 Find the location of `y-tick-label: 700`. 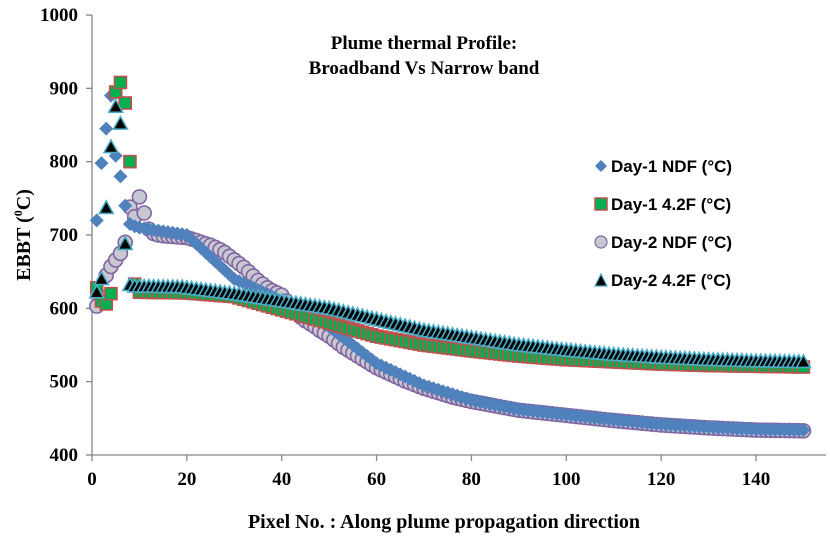

y-tick-label: 700 is located at coordinates (64, 235).